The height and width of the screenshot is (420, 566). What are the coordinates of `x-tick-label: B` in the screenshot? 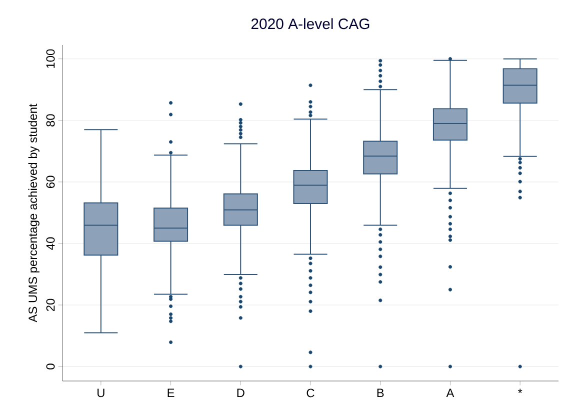 It's located at (380, 392).